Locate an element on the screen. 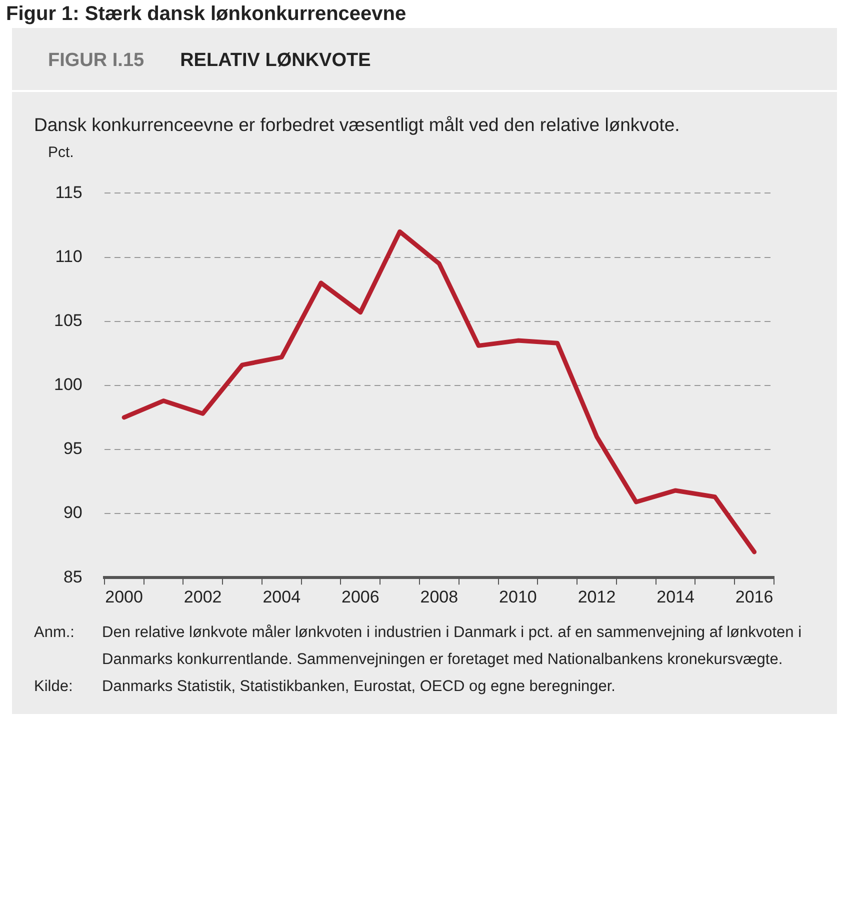  y-axis-title: Pct. is located at coordinates (61, 152).